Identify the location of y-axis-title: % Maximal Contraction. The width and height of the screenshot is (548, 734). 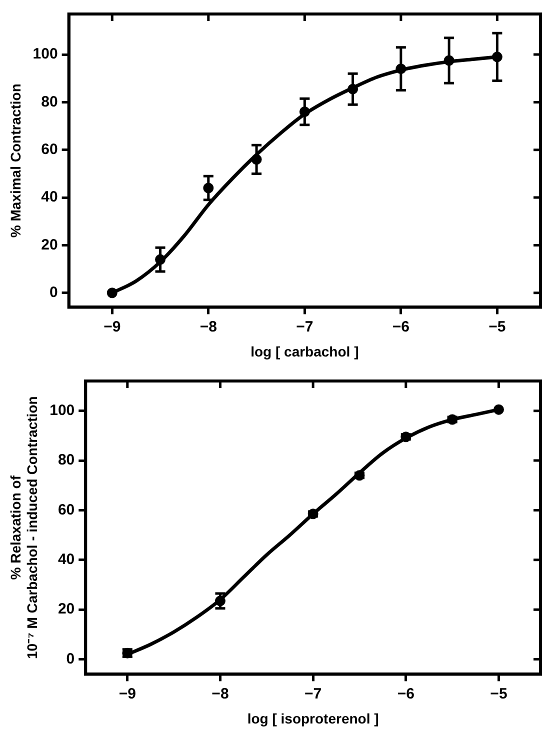
(15, 161).